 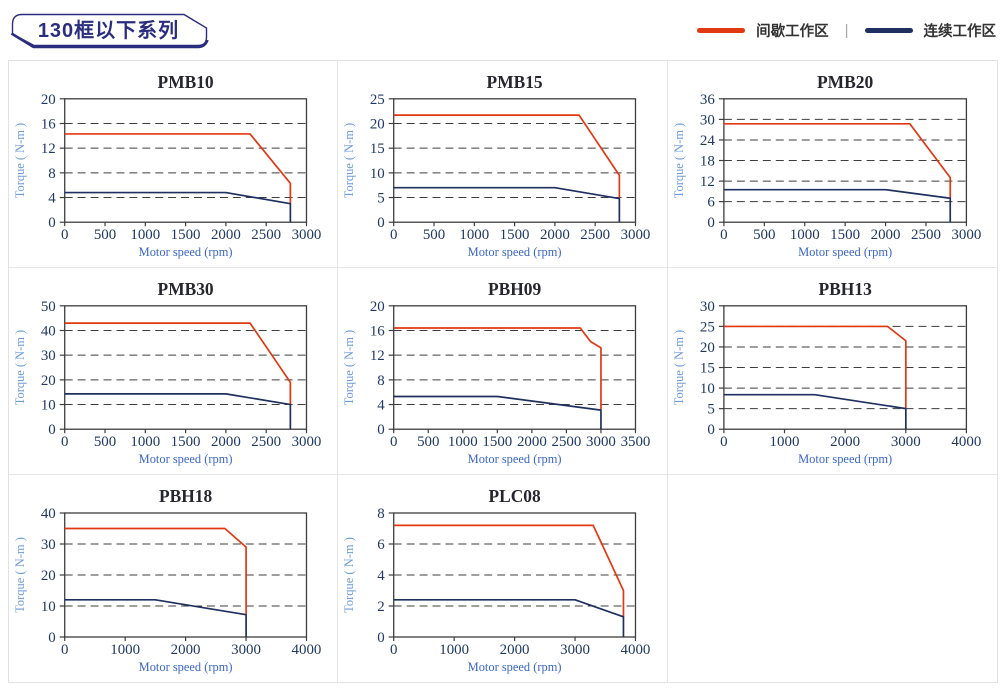 I want to click on series-title: 130框以下系列, so click(x=108, y=31).